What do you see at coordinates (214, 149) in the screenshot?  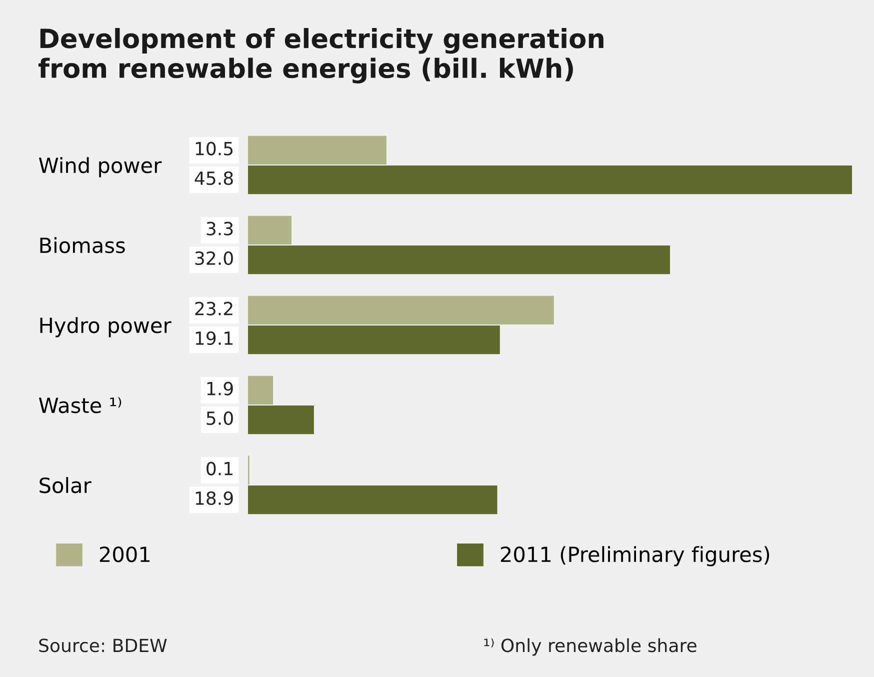 I see `data-label: 10.5` at bounding box center [214, 149].